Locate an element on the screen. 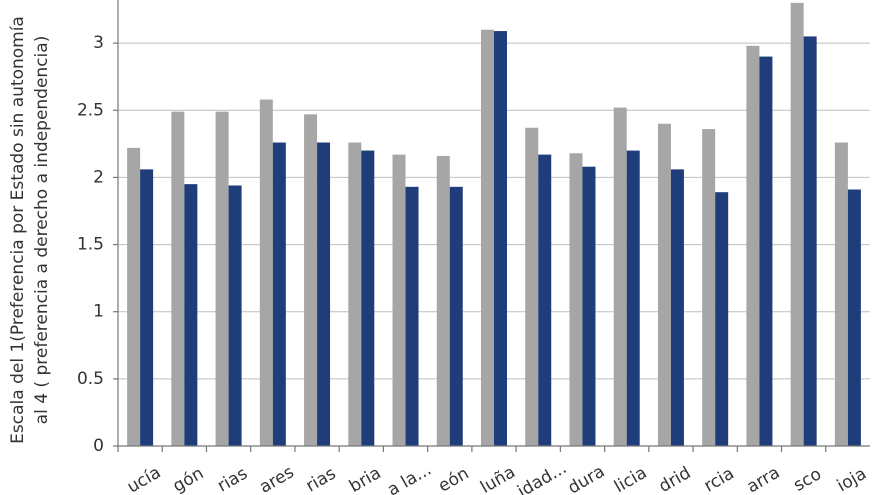 The height and width of the screenshot is (495, 880). x-tick-label: drid is located at coordinates (675, 479).